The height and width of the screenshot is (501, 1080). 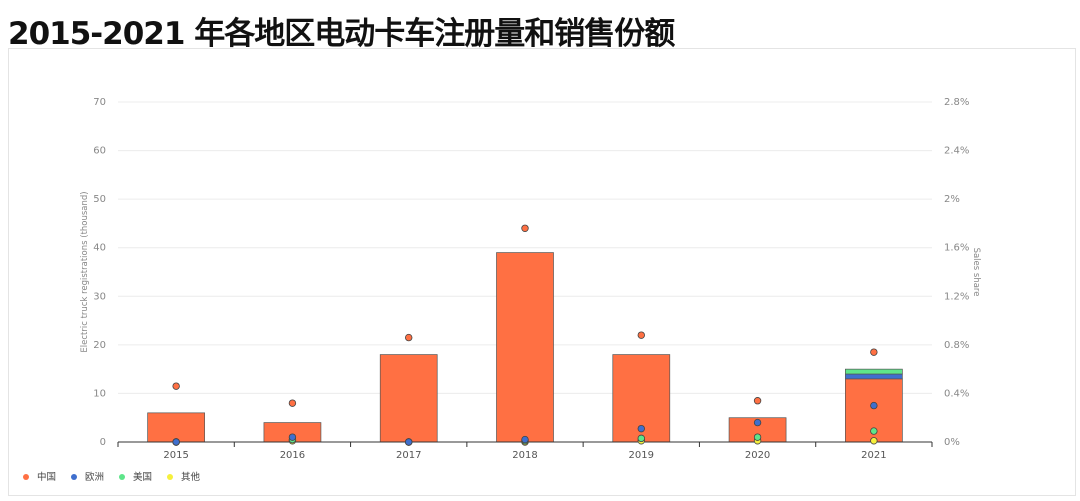 I want to click on x-tick-label: 2021, so click(x=873, y=455).